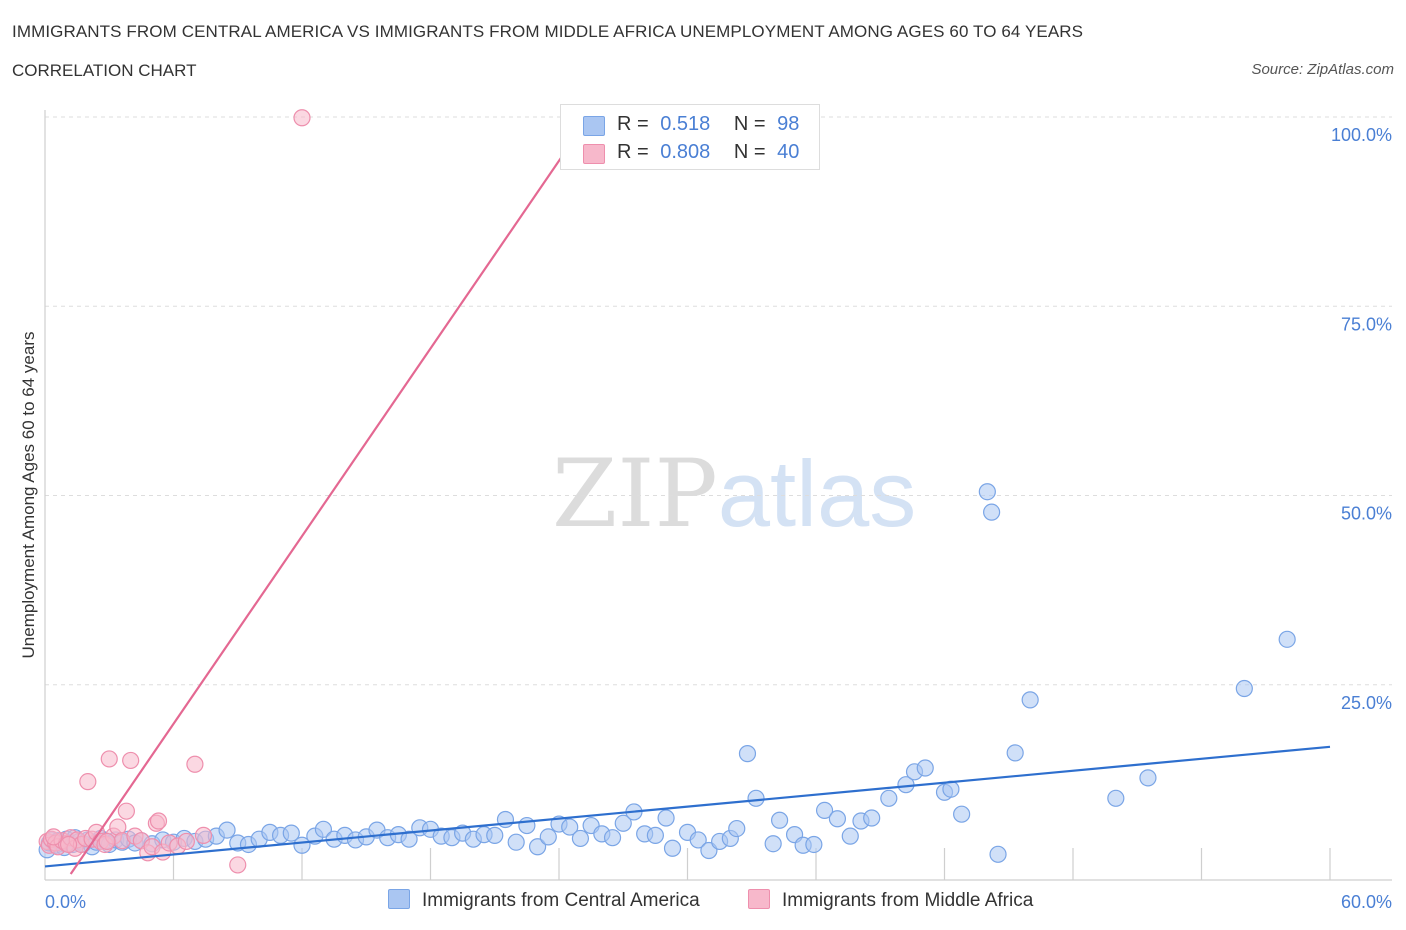  What do you see at coordinates (1366, 703) in the screenshot?
I see `y-tick-label: 25.0%` at bounding box center [1366, 703].